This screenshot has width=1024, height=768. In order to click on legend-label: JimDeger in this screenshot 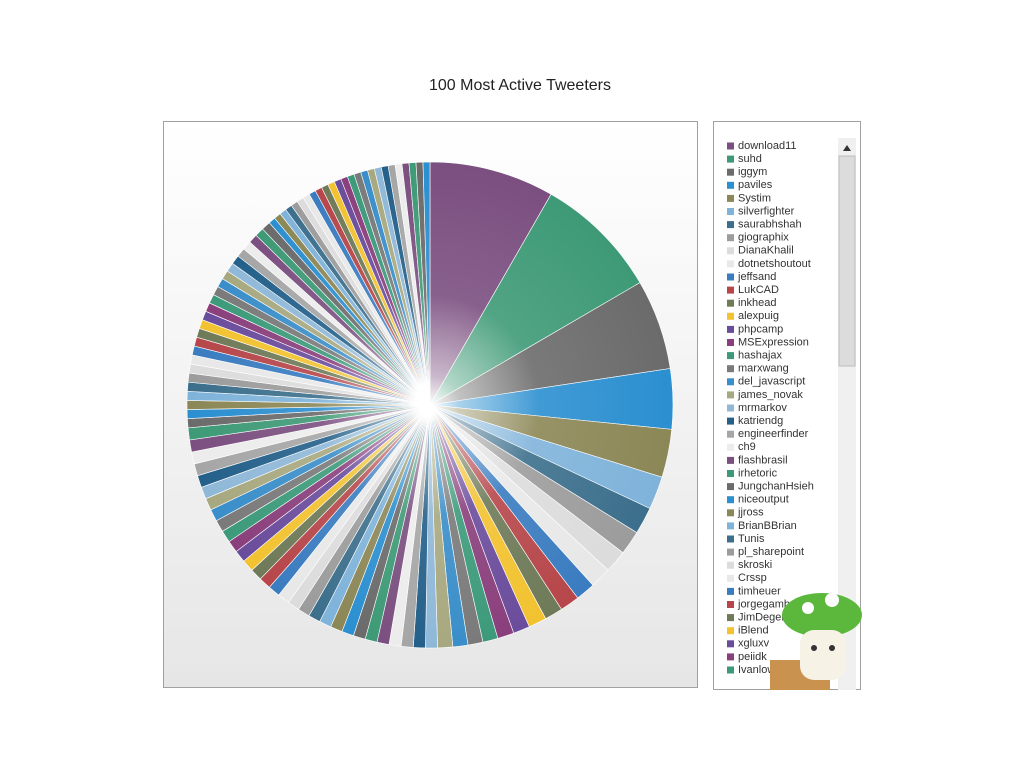, I will do `click(761, 618)`.